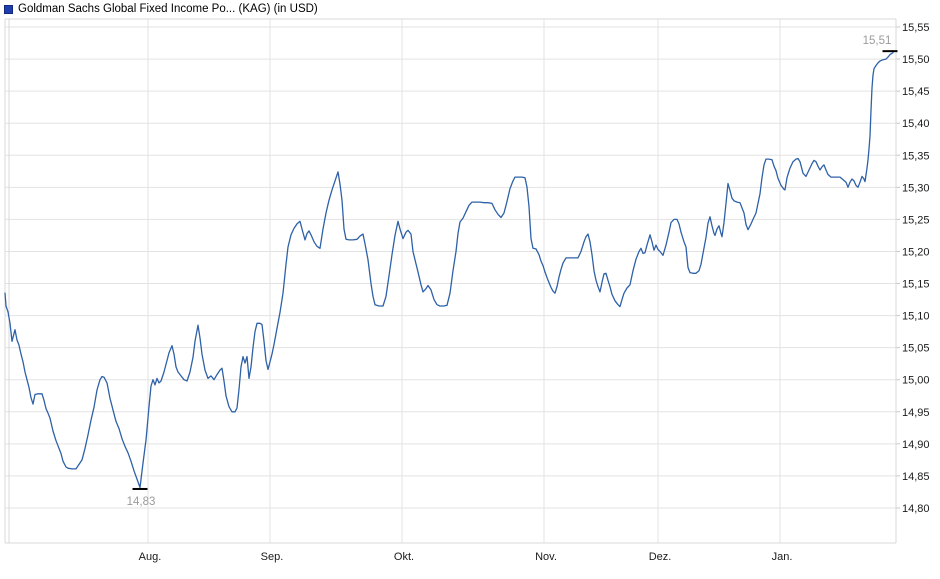 The image size is (940, 579). I want to click on y-axis-label: 14,80, so click(916, 509).